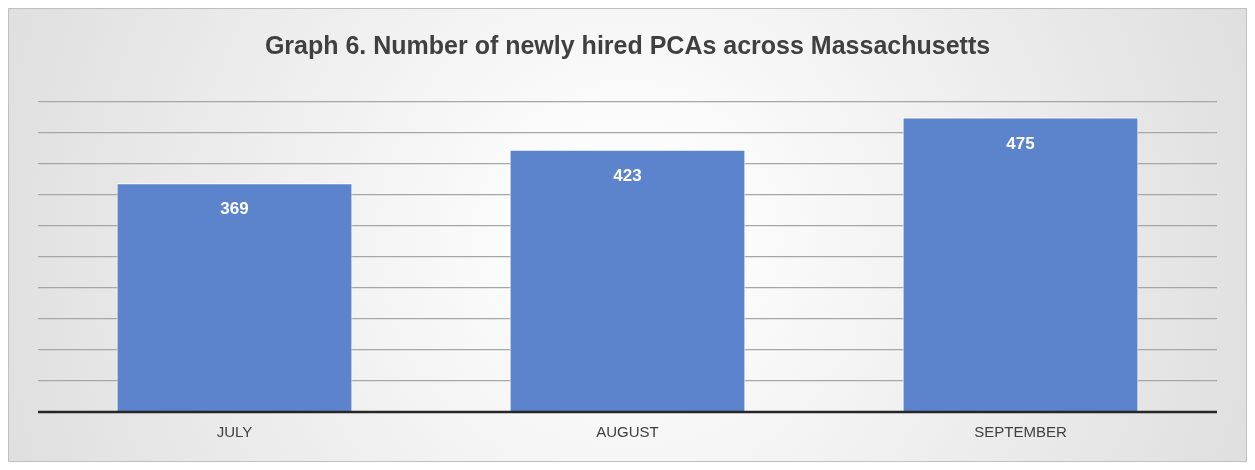 The width and height of the screenshot is (1255, 470). Describe the element at coordinates (234, 209) in the screenshot. I see `data-label: 369` at that location.